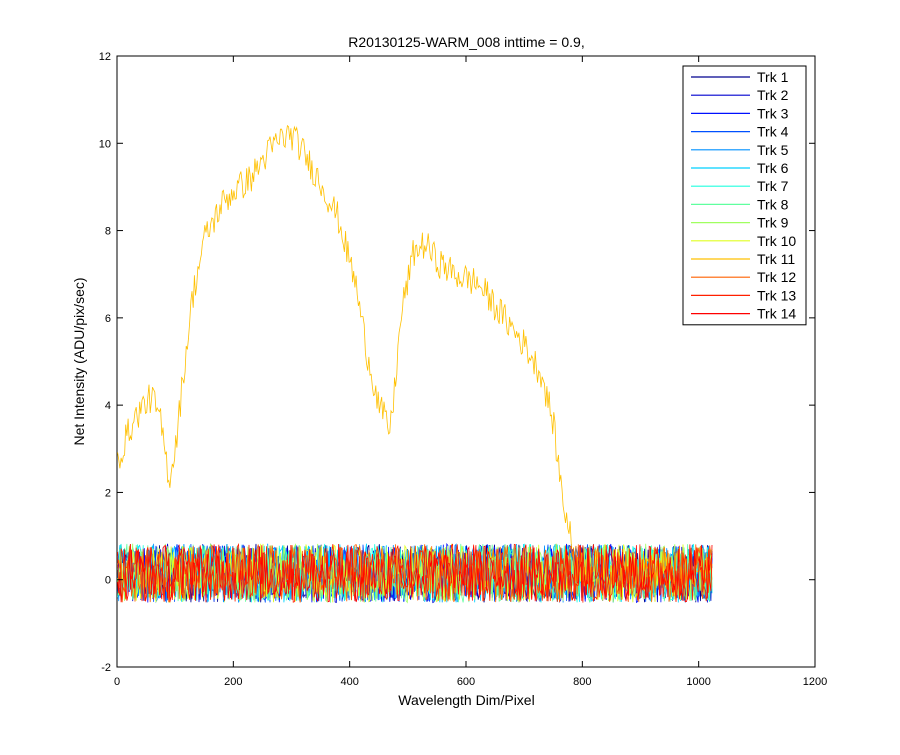 Image resolution: width=900 pixels, height=755 pixels. Describe the element at coordinates (773, 223) in the screenshot. I see `legend-label: Trk 9` at that location.